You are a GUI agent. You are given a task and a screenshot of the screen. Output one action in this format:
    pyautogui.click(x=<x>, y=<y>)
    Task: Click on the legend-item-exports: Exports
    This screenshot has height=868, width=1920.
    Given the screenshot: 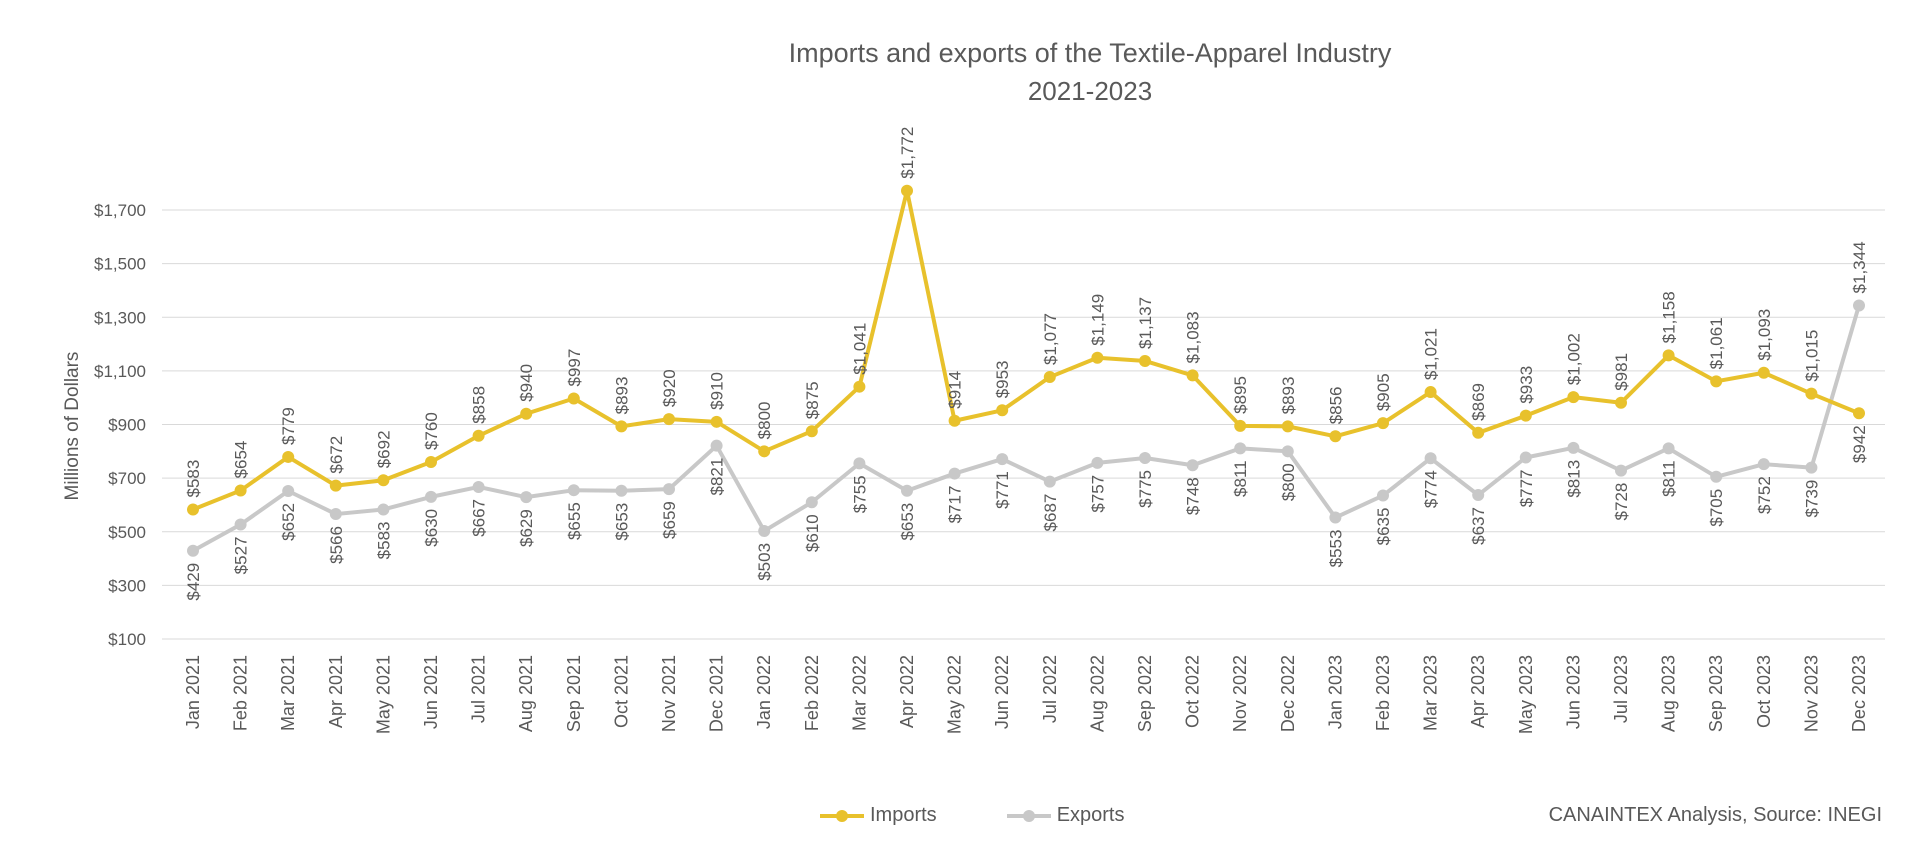 What is the action you would take?
    pyautogui.click(x=1065, y=815)
    